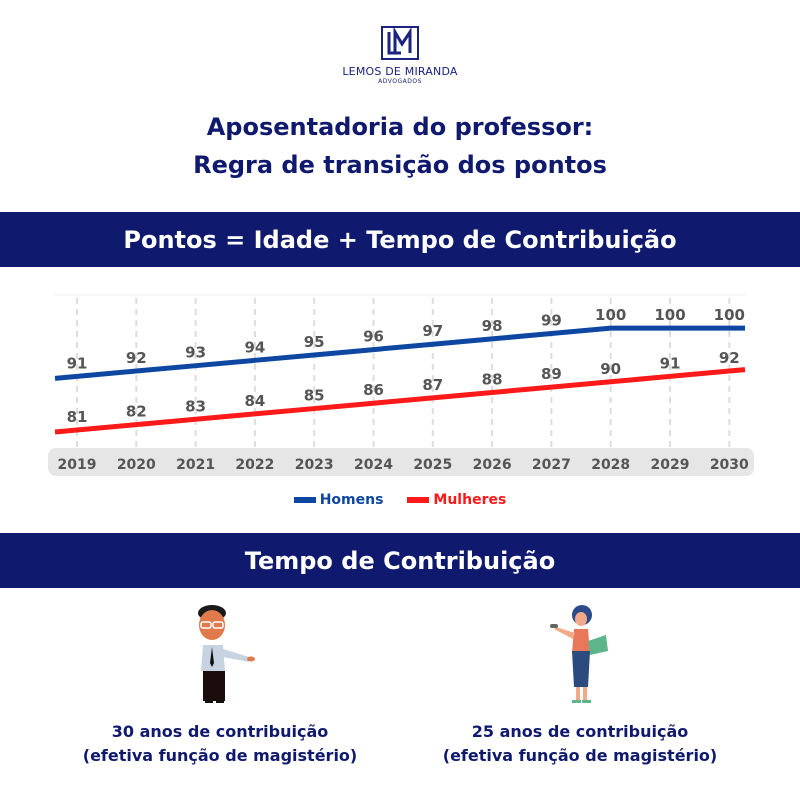 This screenshot has height=800, width=800. What do you see at coordinates (400, 127) in the screenshot?
I see `page-title-line1: Aposentadoria do professor:` at bounding box center [400, 127].